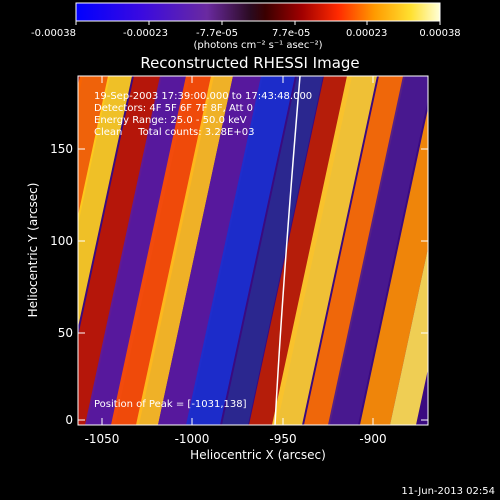  What do you see at coordinates (102, 439) in the screenshot?
I see `x-tick-label: -1050` at bounding box center [102, 439].